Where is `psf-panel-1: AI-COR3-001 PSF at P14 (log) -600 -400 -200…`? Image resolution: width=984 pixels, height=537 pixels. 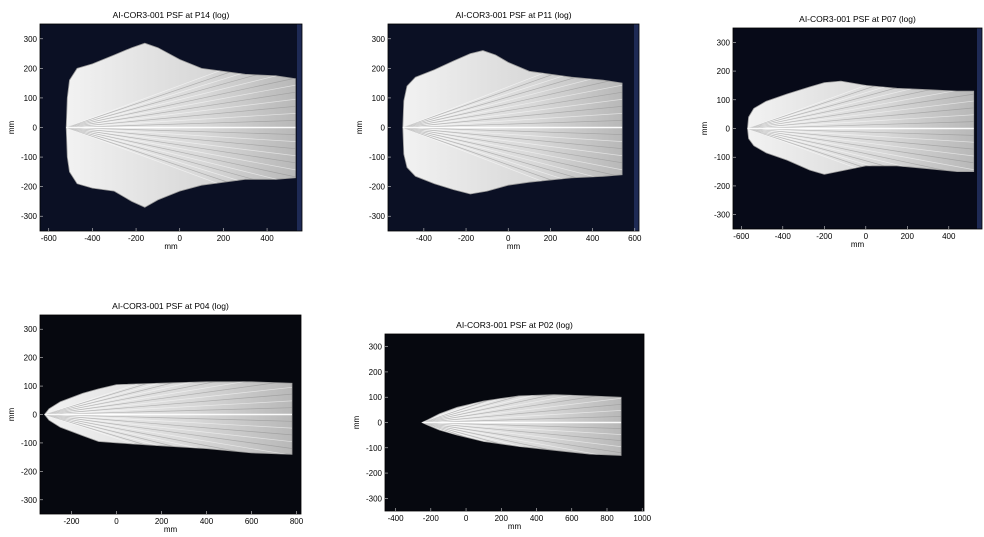 psf-panel-1: AI-COR3-001 PSF at P14 (log) -600 -400 -200… is located at coordinates (155, 130).